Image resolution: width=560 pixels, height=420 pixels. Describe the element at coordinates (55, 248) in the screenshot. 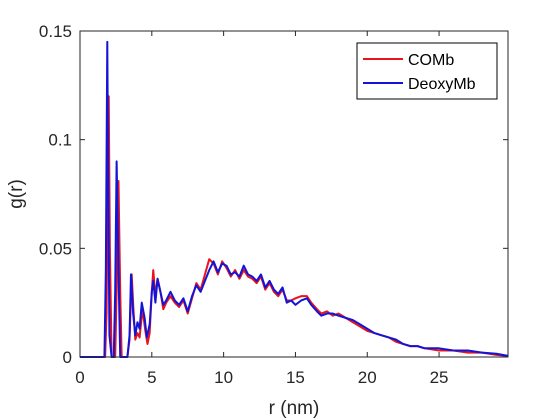

I see `y-tick-label: 0.05` at that location.